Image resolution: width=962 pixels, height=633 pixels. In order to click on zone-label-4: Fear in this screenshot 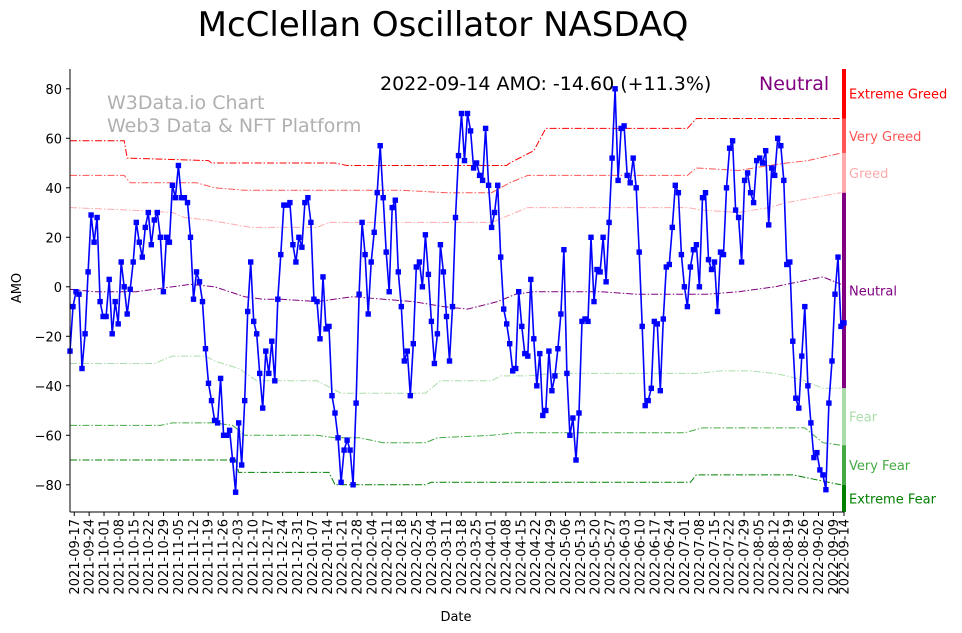, I will do `click(863, 418)`.